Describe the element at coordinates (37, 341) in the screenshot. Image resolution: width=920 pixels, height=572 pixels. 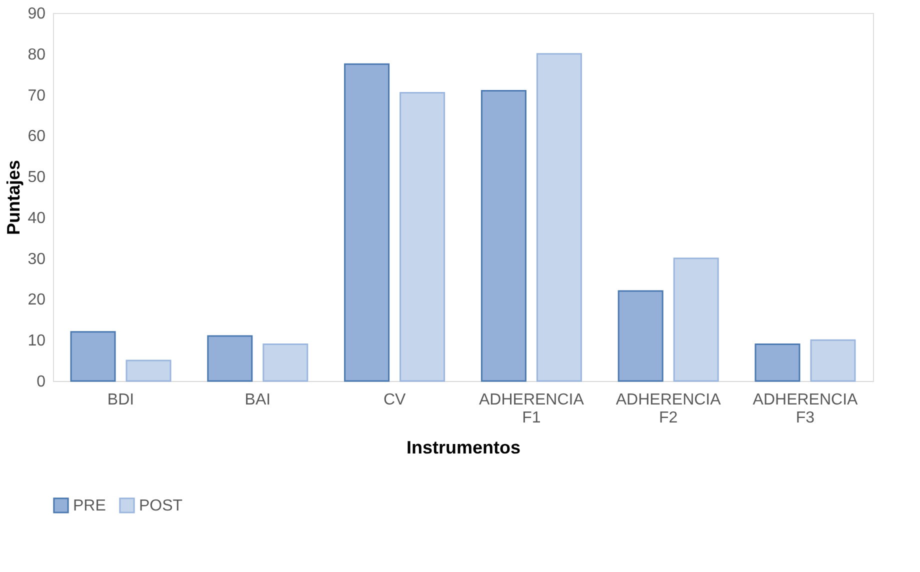
I see `y-tick-label: 10` at that location.